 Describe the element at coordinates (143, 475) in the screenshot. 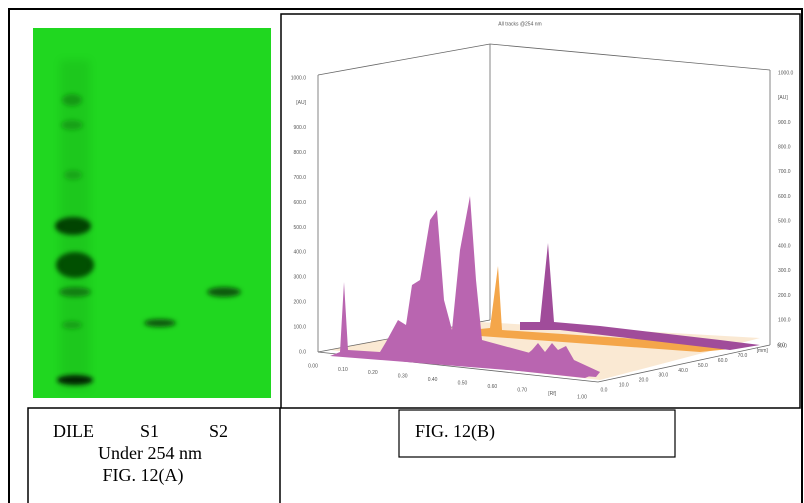

I see `caption-a: FIG. 12(A)` at that location.